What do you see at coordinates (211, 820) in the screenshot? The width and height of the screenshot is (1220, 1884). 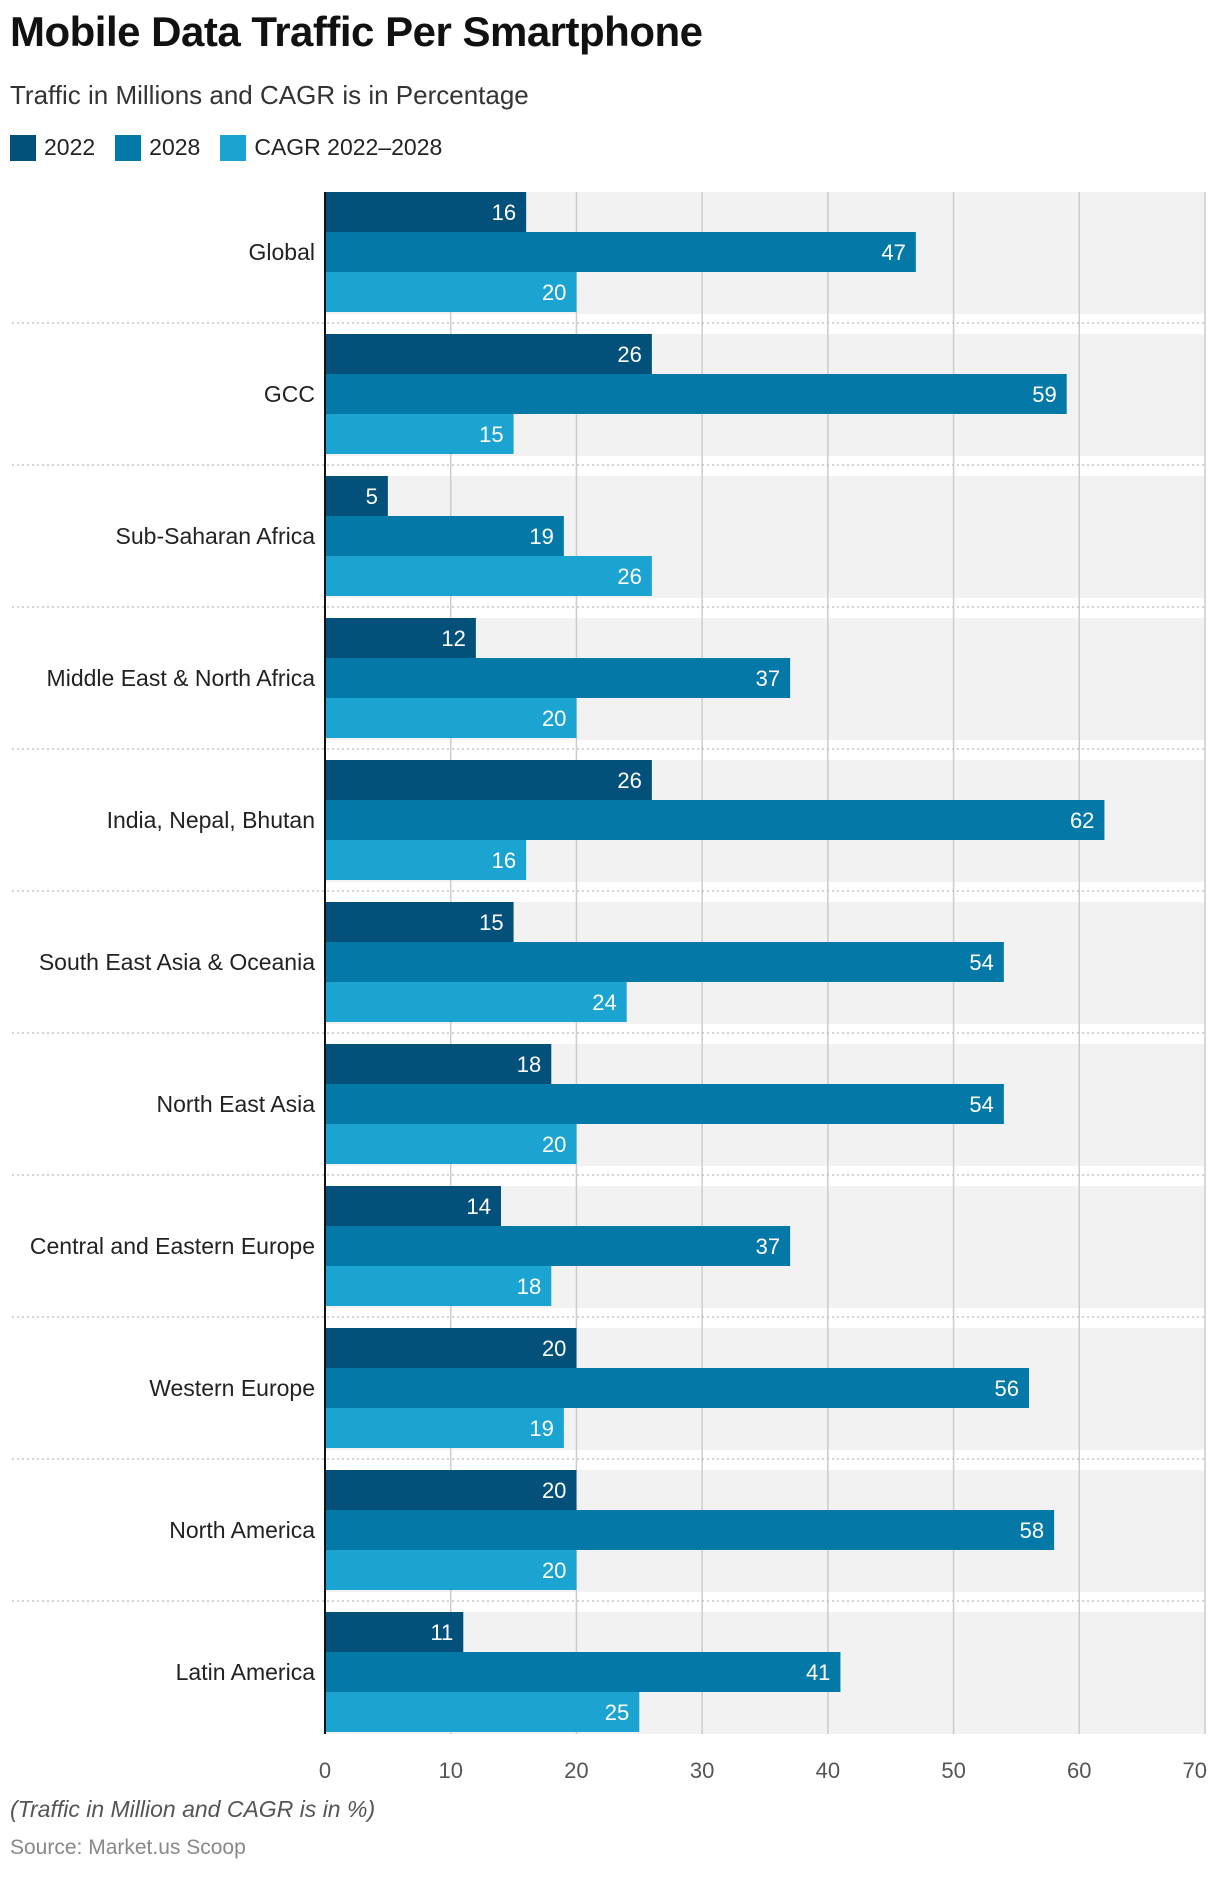 I see `category-label: India, Nepal, Bhutan` at bounding box center [211, 820].